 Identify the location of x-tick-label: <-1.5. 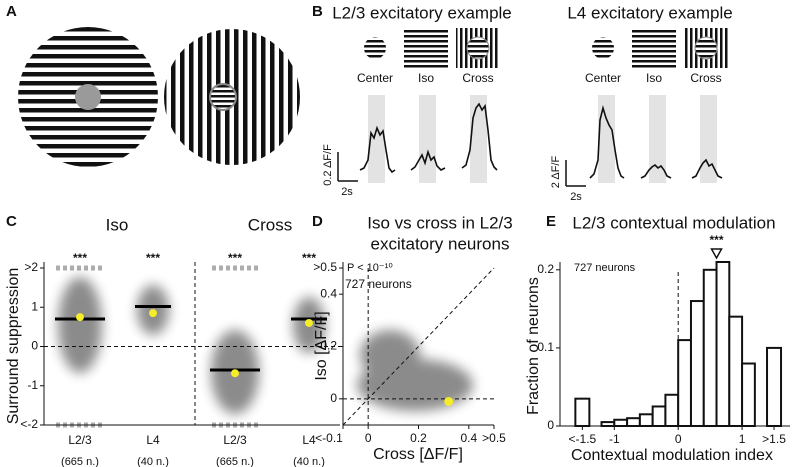
(583, 439).